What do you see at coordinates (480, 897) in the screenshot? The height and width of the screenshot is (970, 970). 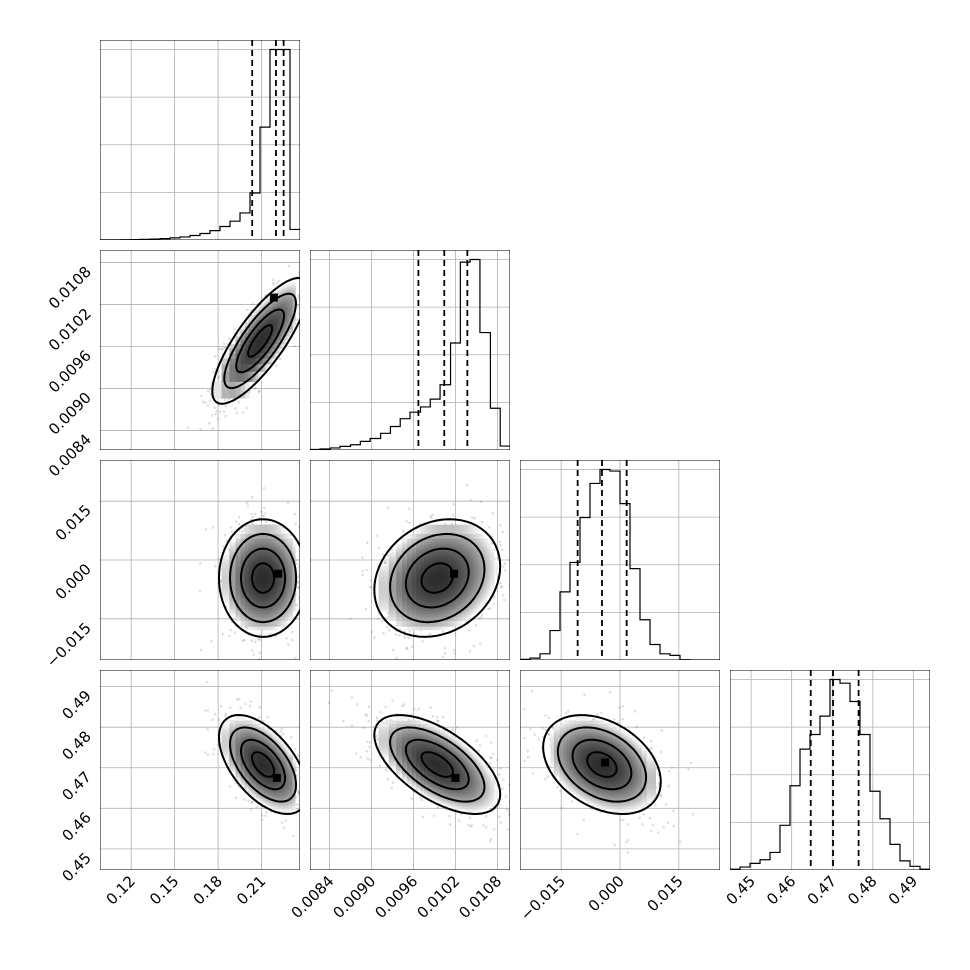 I see `x-tick-label: 0.0108` at bounding box center [480, 897].